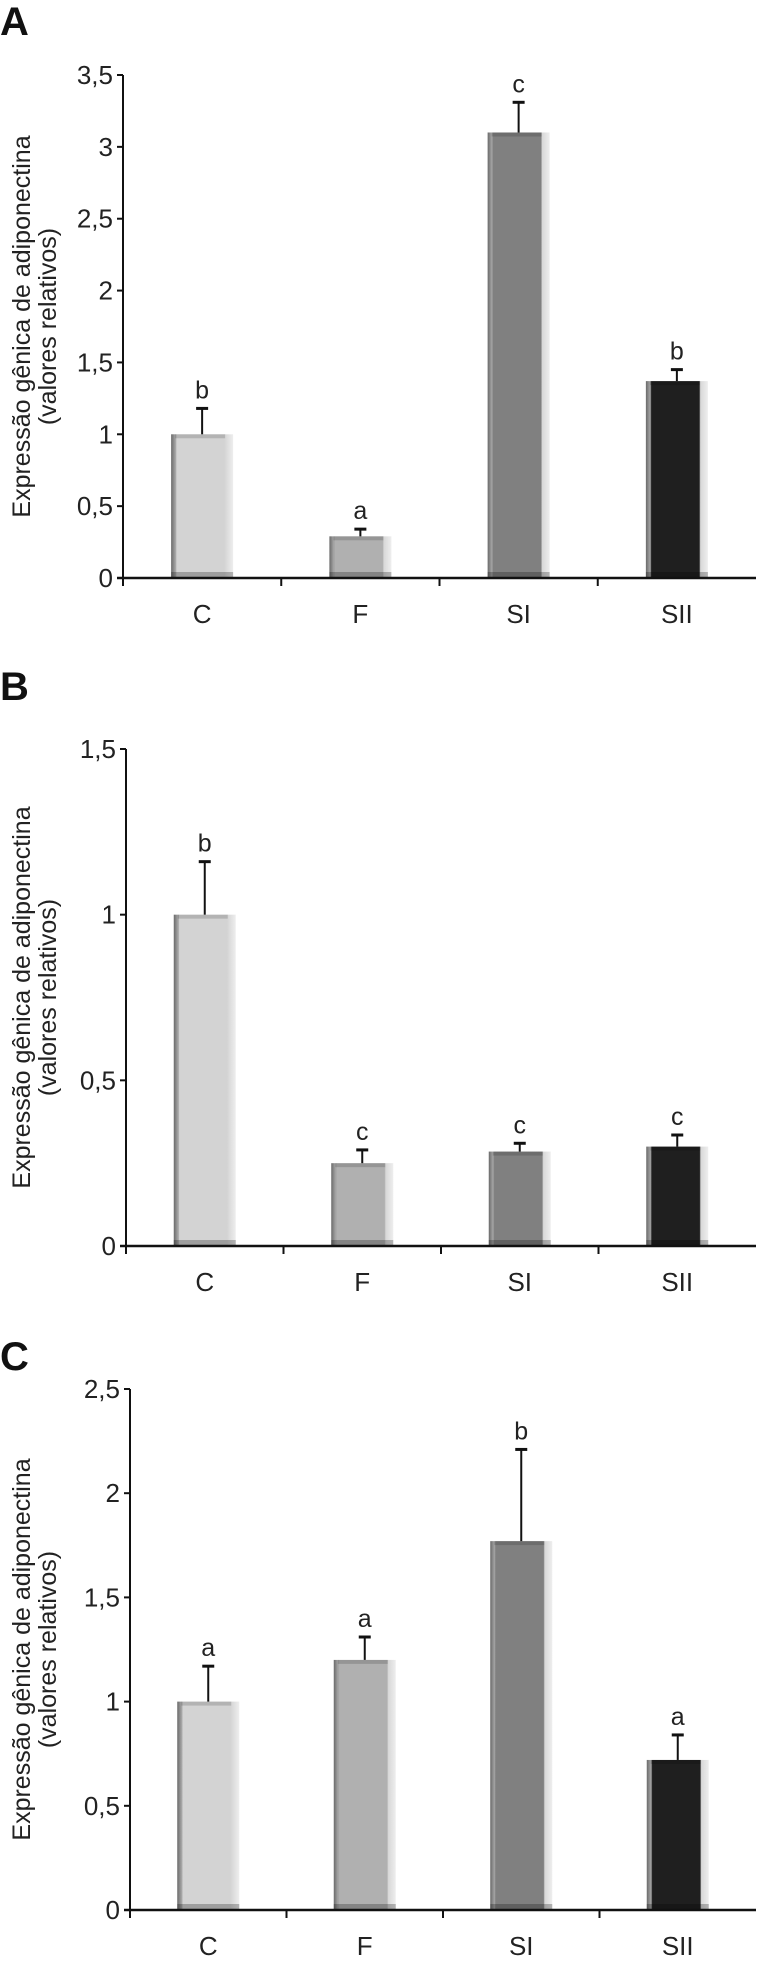  What do you see at coordinates (106, 147) in the screenshot?
I see `y-tick-label: 3` at bounding box center [106, 147].